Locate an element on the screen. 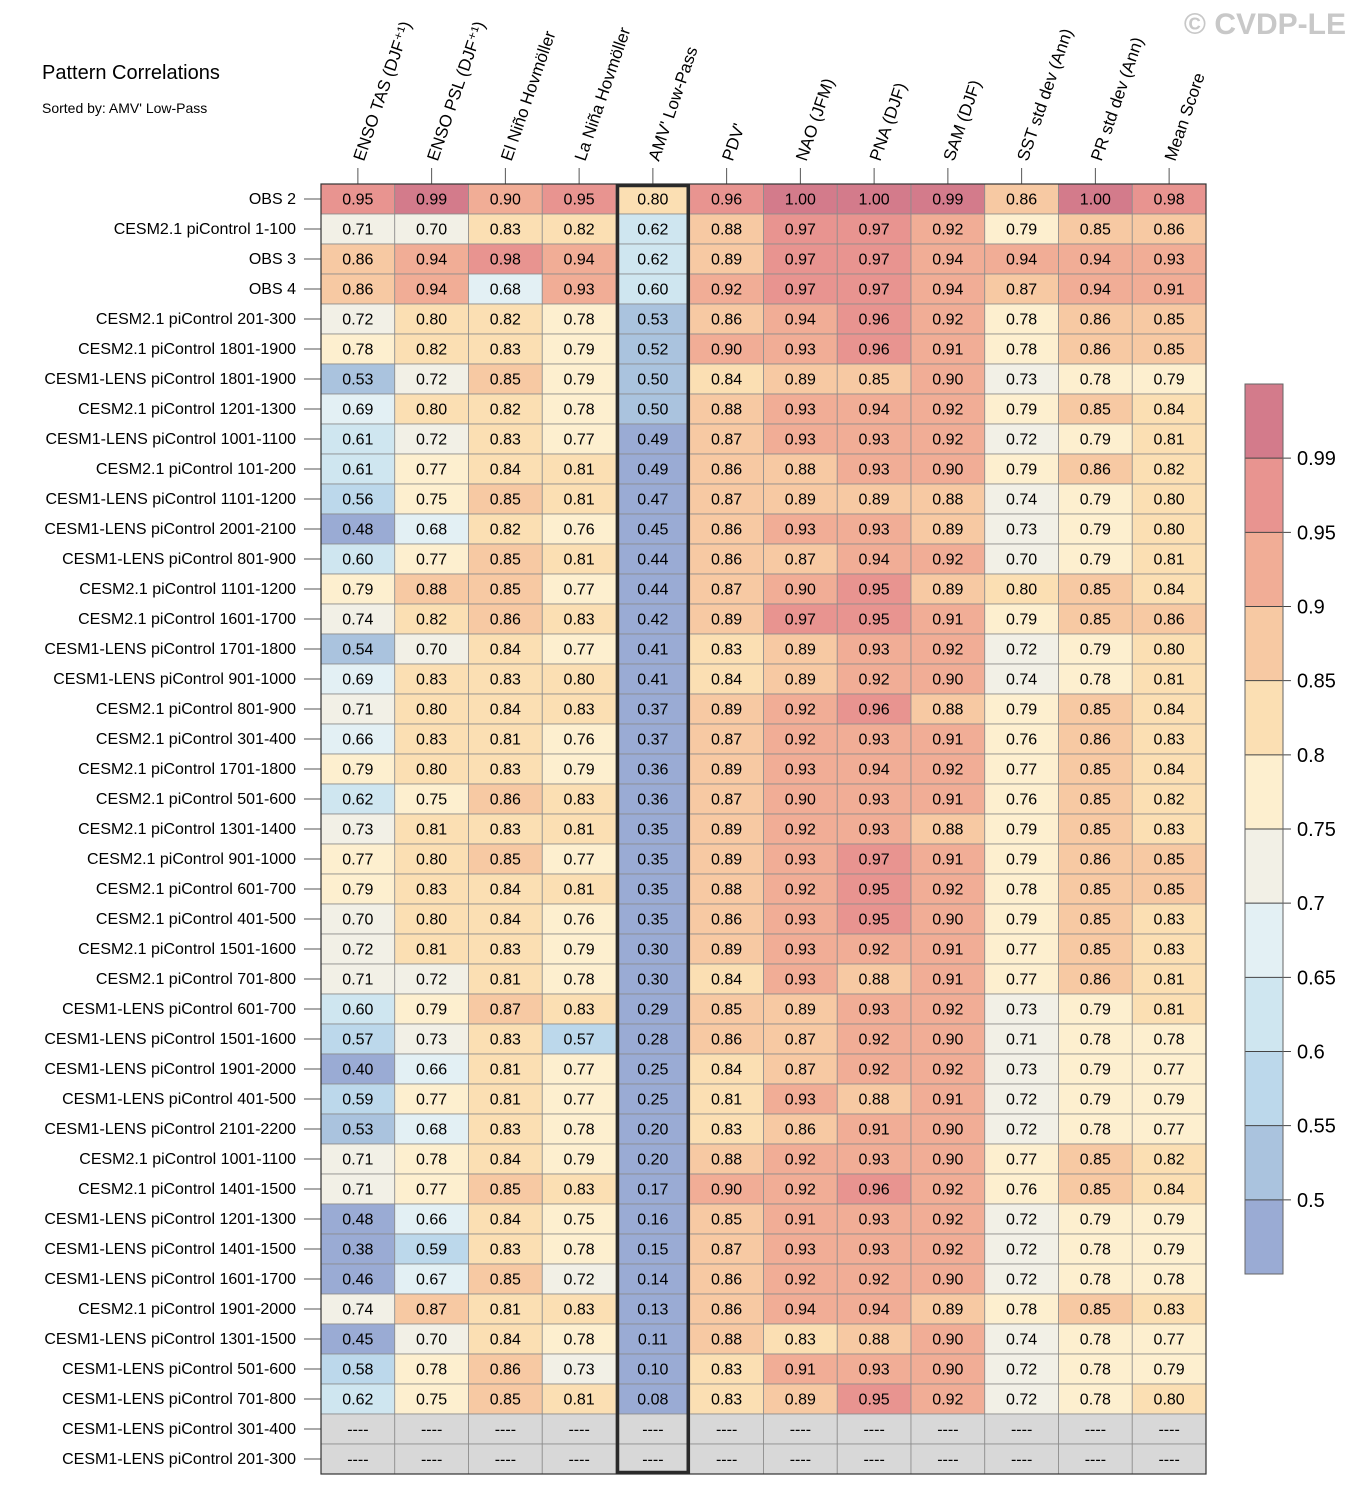 The width and height of the screenshot is (1356, 1496). cell-value: 0.67 is located at coordinates (431, 1280).